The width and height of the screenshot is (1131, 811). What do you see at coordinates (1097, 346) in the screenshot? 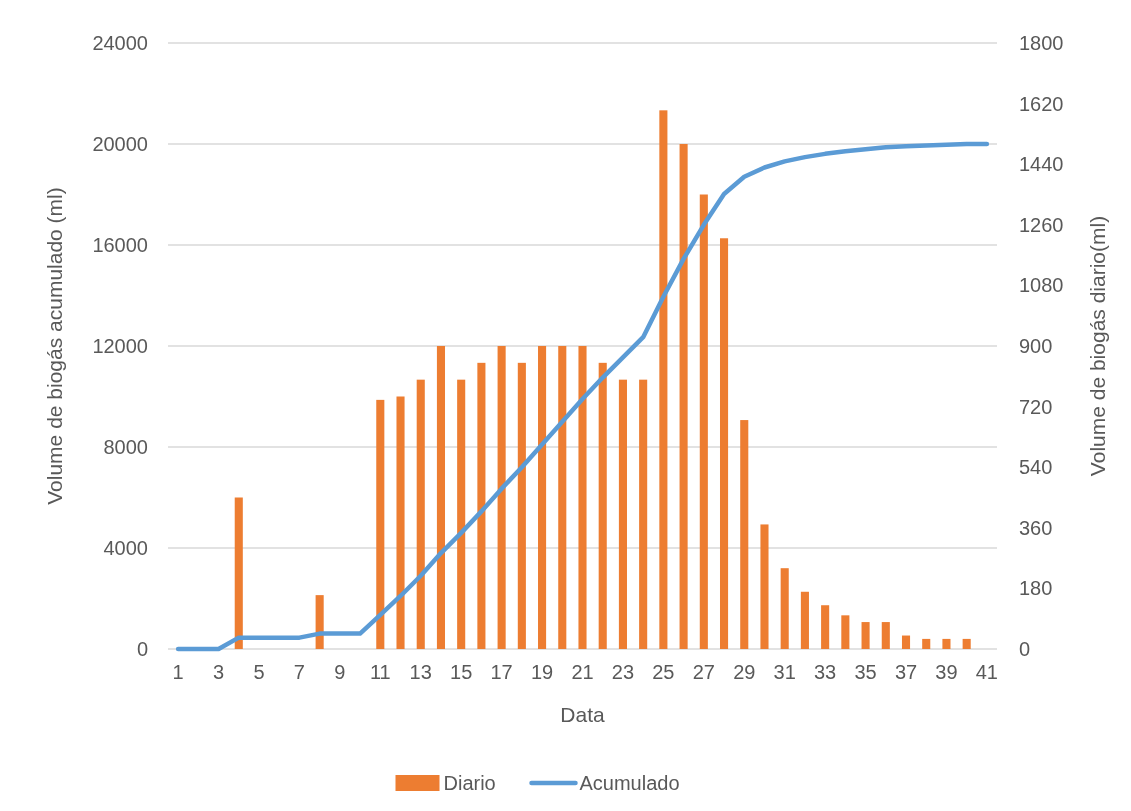
I see `y2-axis-title: Volume de biogás diario(ml)` at bounding box center [1097, 346].